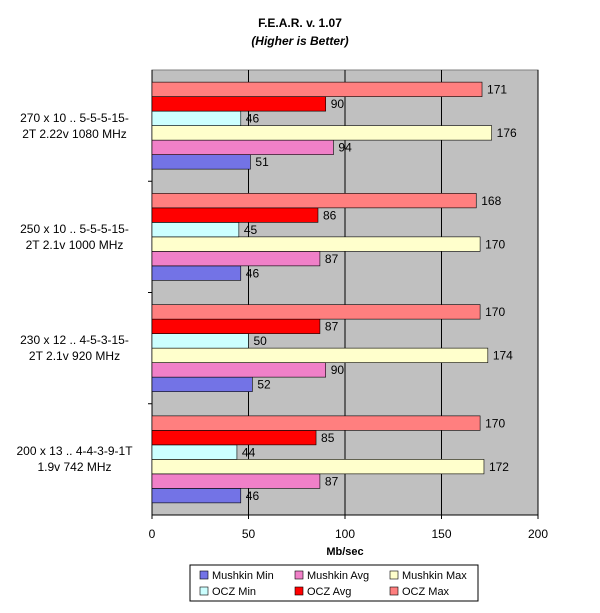  Describe the element at coordinates (261, 341) in the screenshot. I see `value-label: 50` at that location.